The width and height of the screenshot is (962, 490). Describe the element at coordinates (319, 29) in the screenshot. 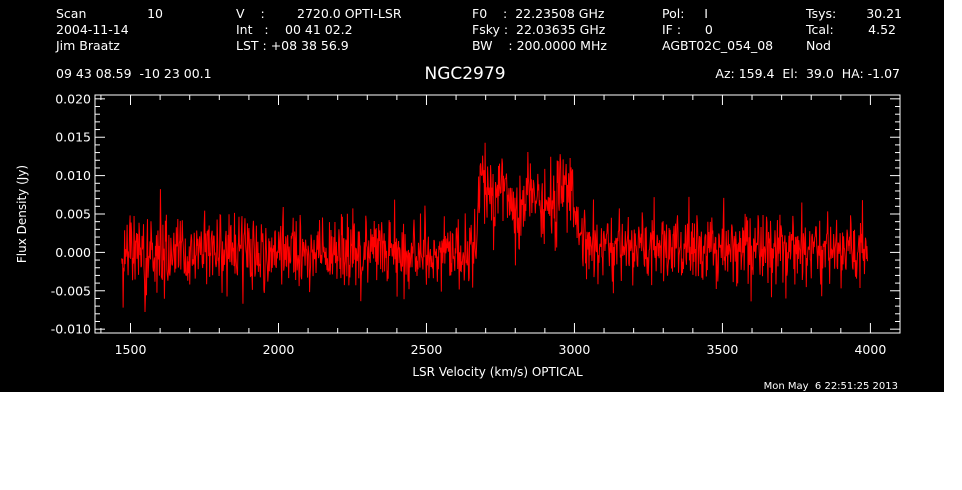

I see `integration-value: 00 41 02.2` at that location.